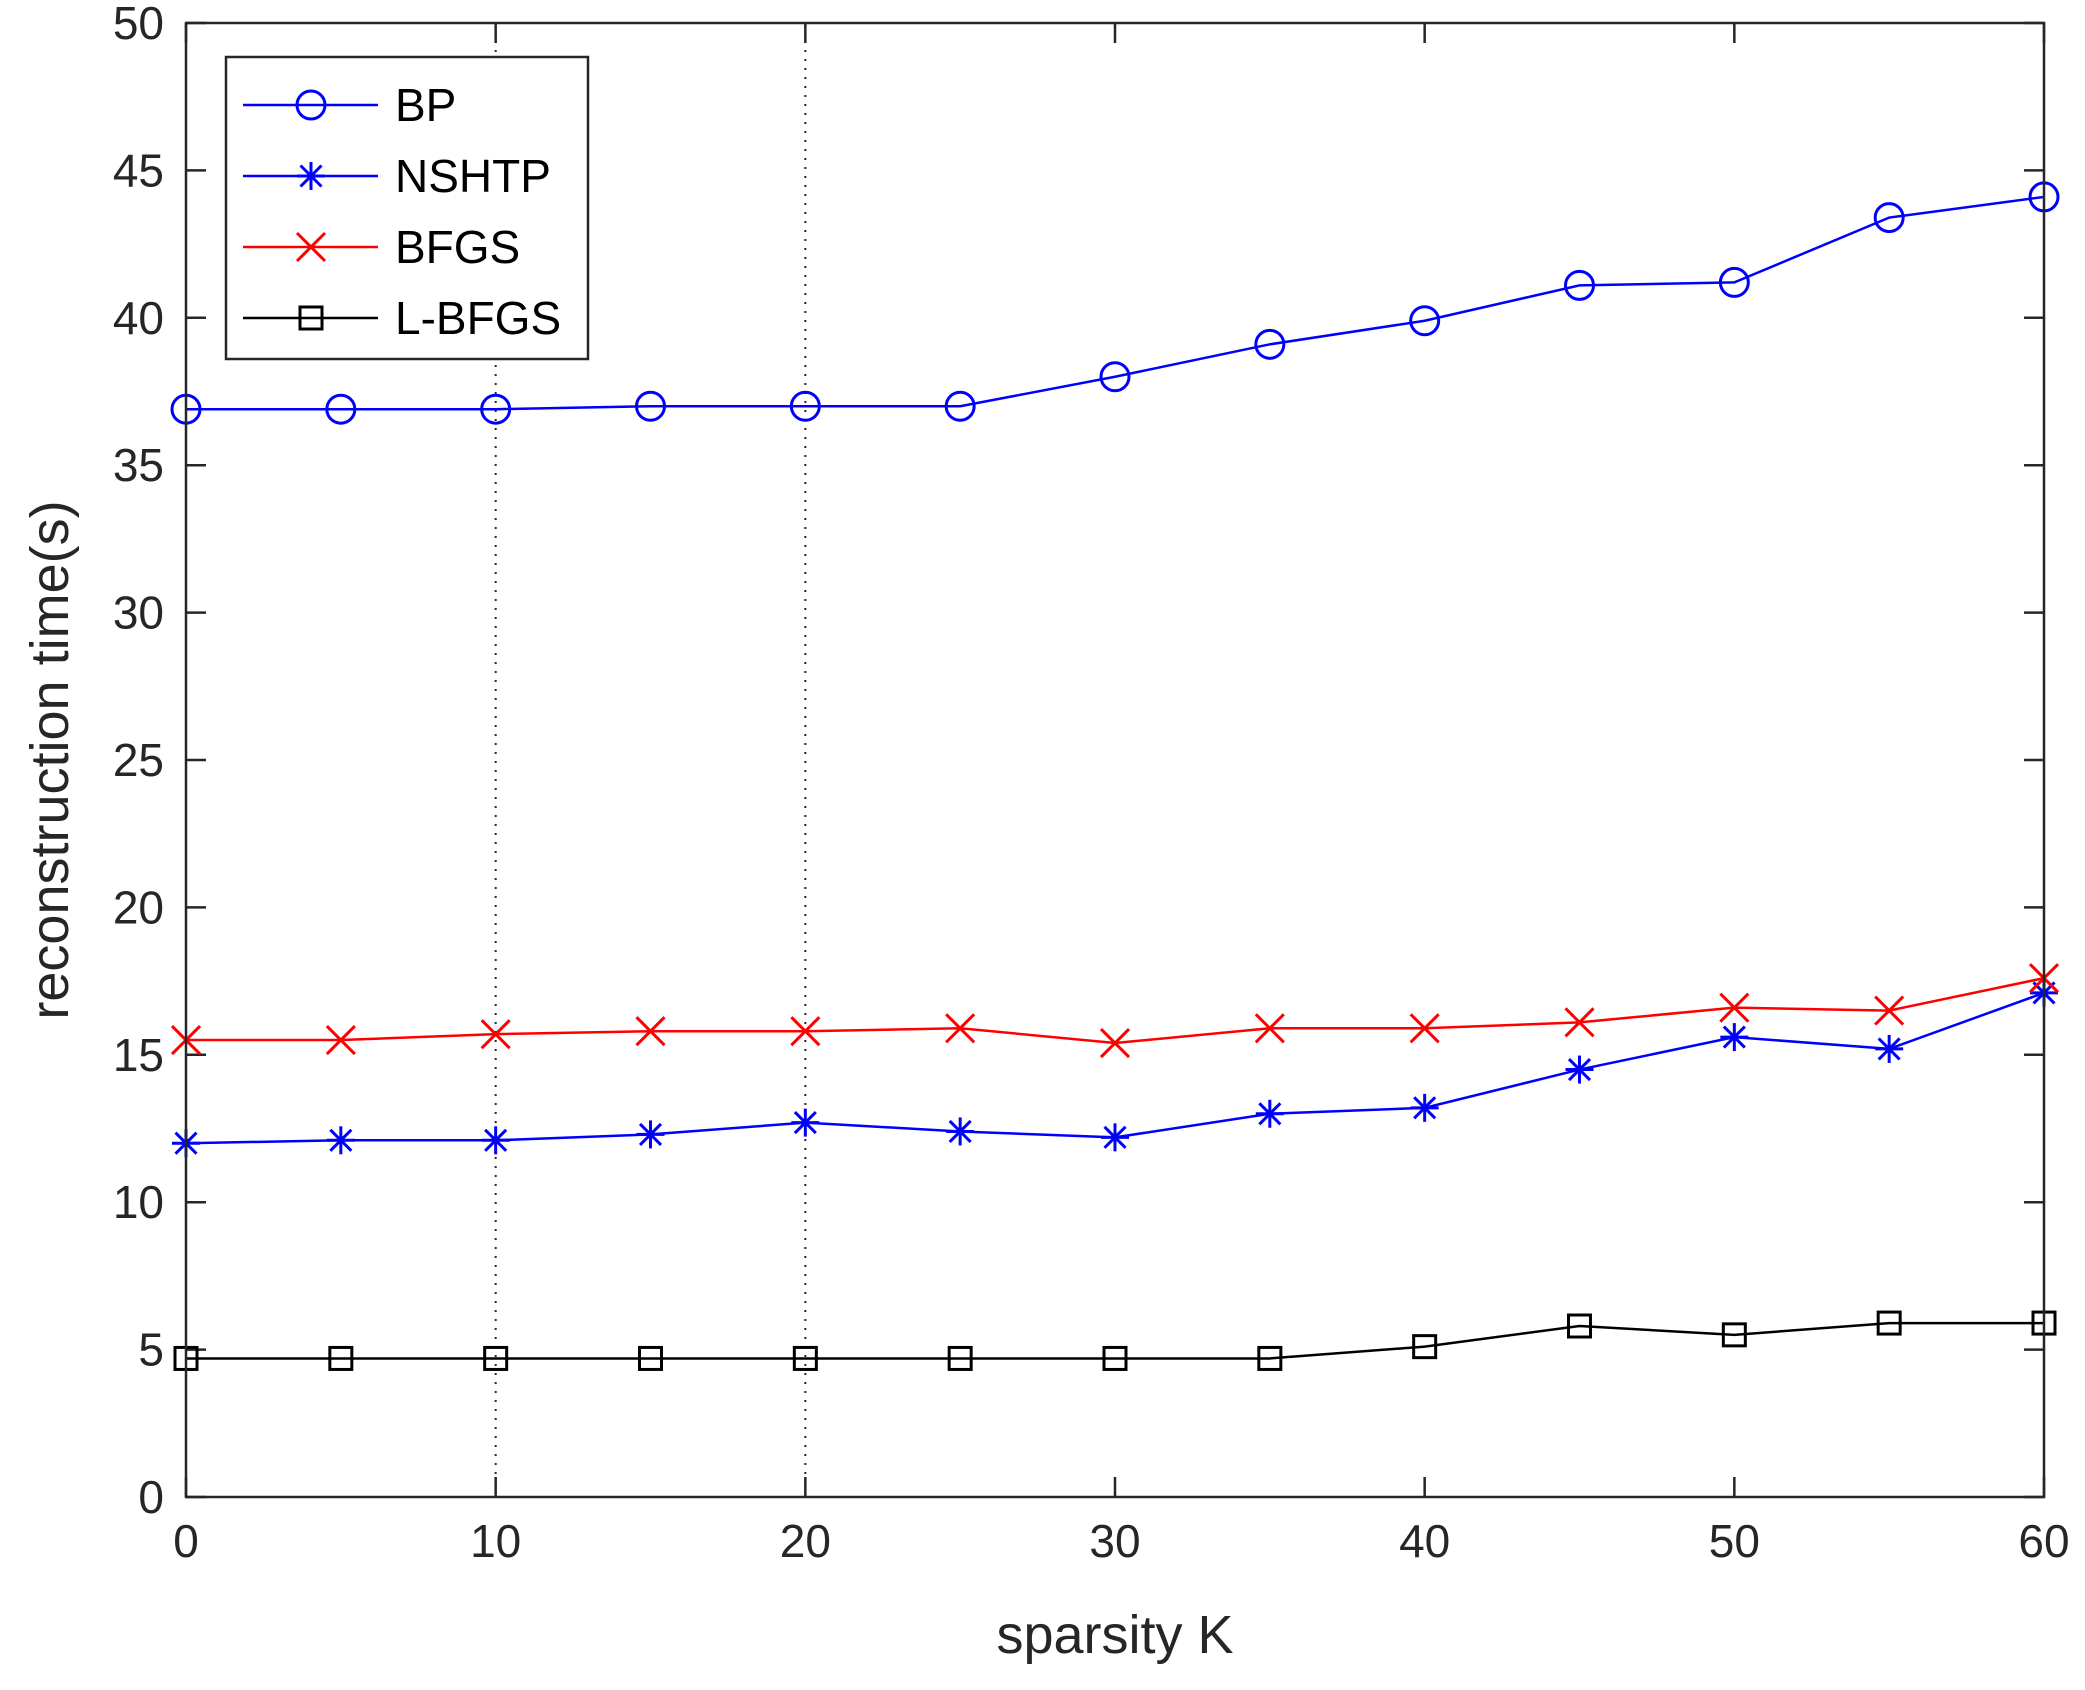  What do you see at coordinates (425, 105) in the screenshot?
I see `legend-label: BP` at bounding box center [425, 105].